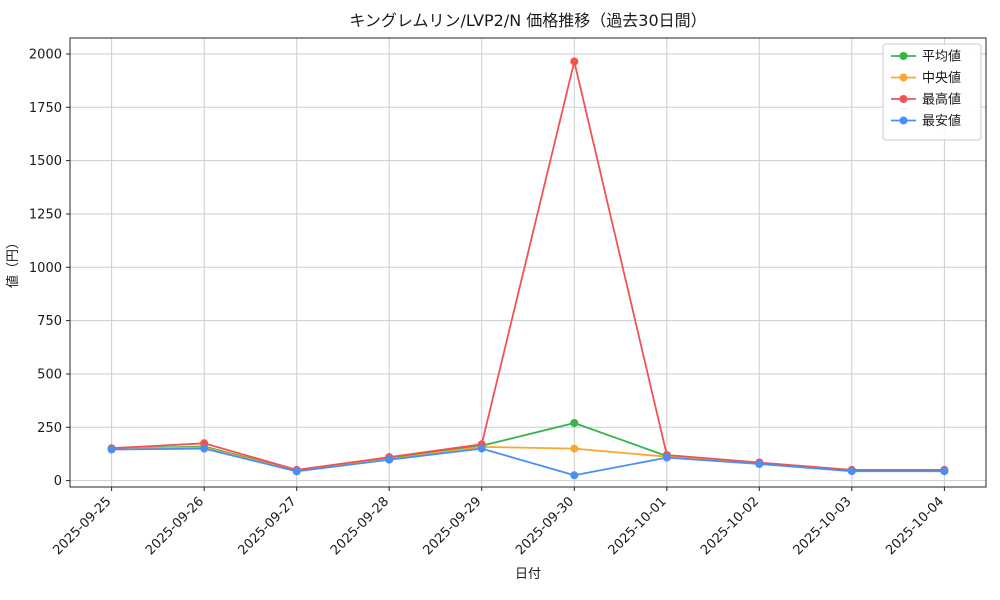 The image size is (1000, 600). What do you see at coordinates (527, 20) in the screenshot?
I see `chart-title: キングレムリン/LVP2/N 価格推移（過去30日間）` at bounding box center [527, 20].